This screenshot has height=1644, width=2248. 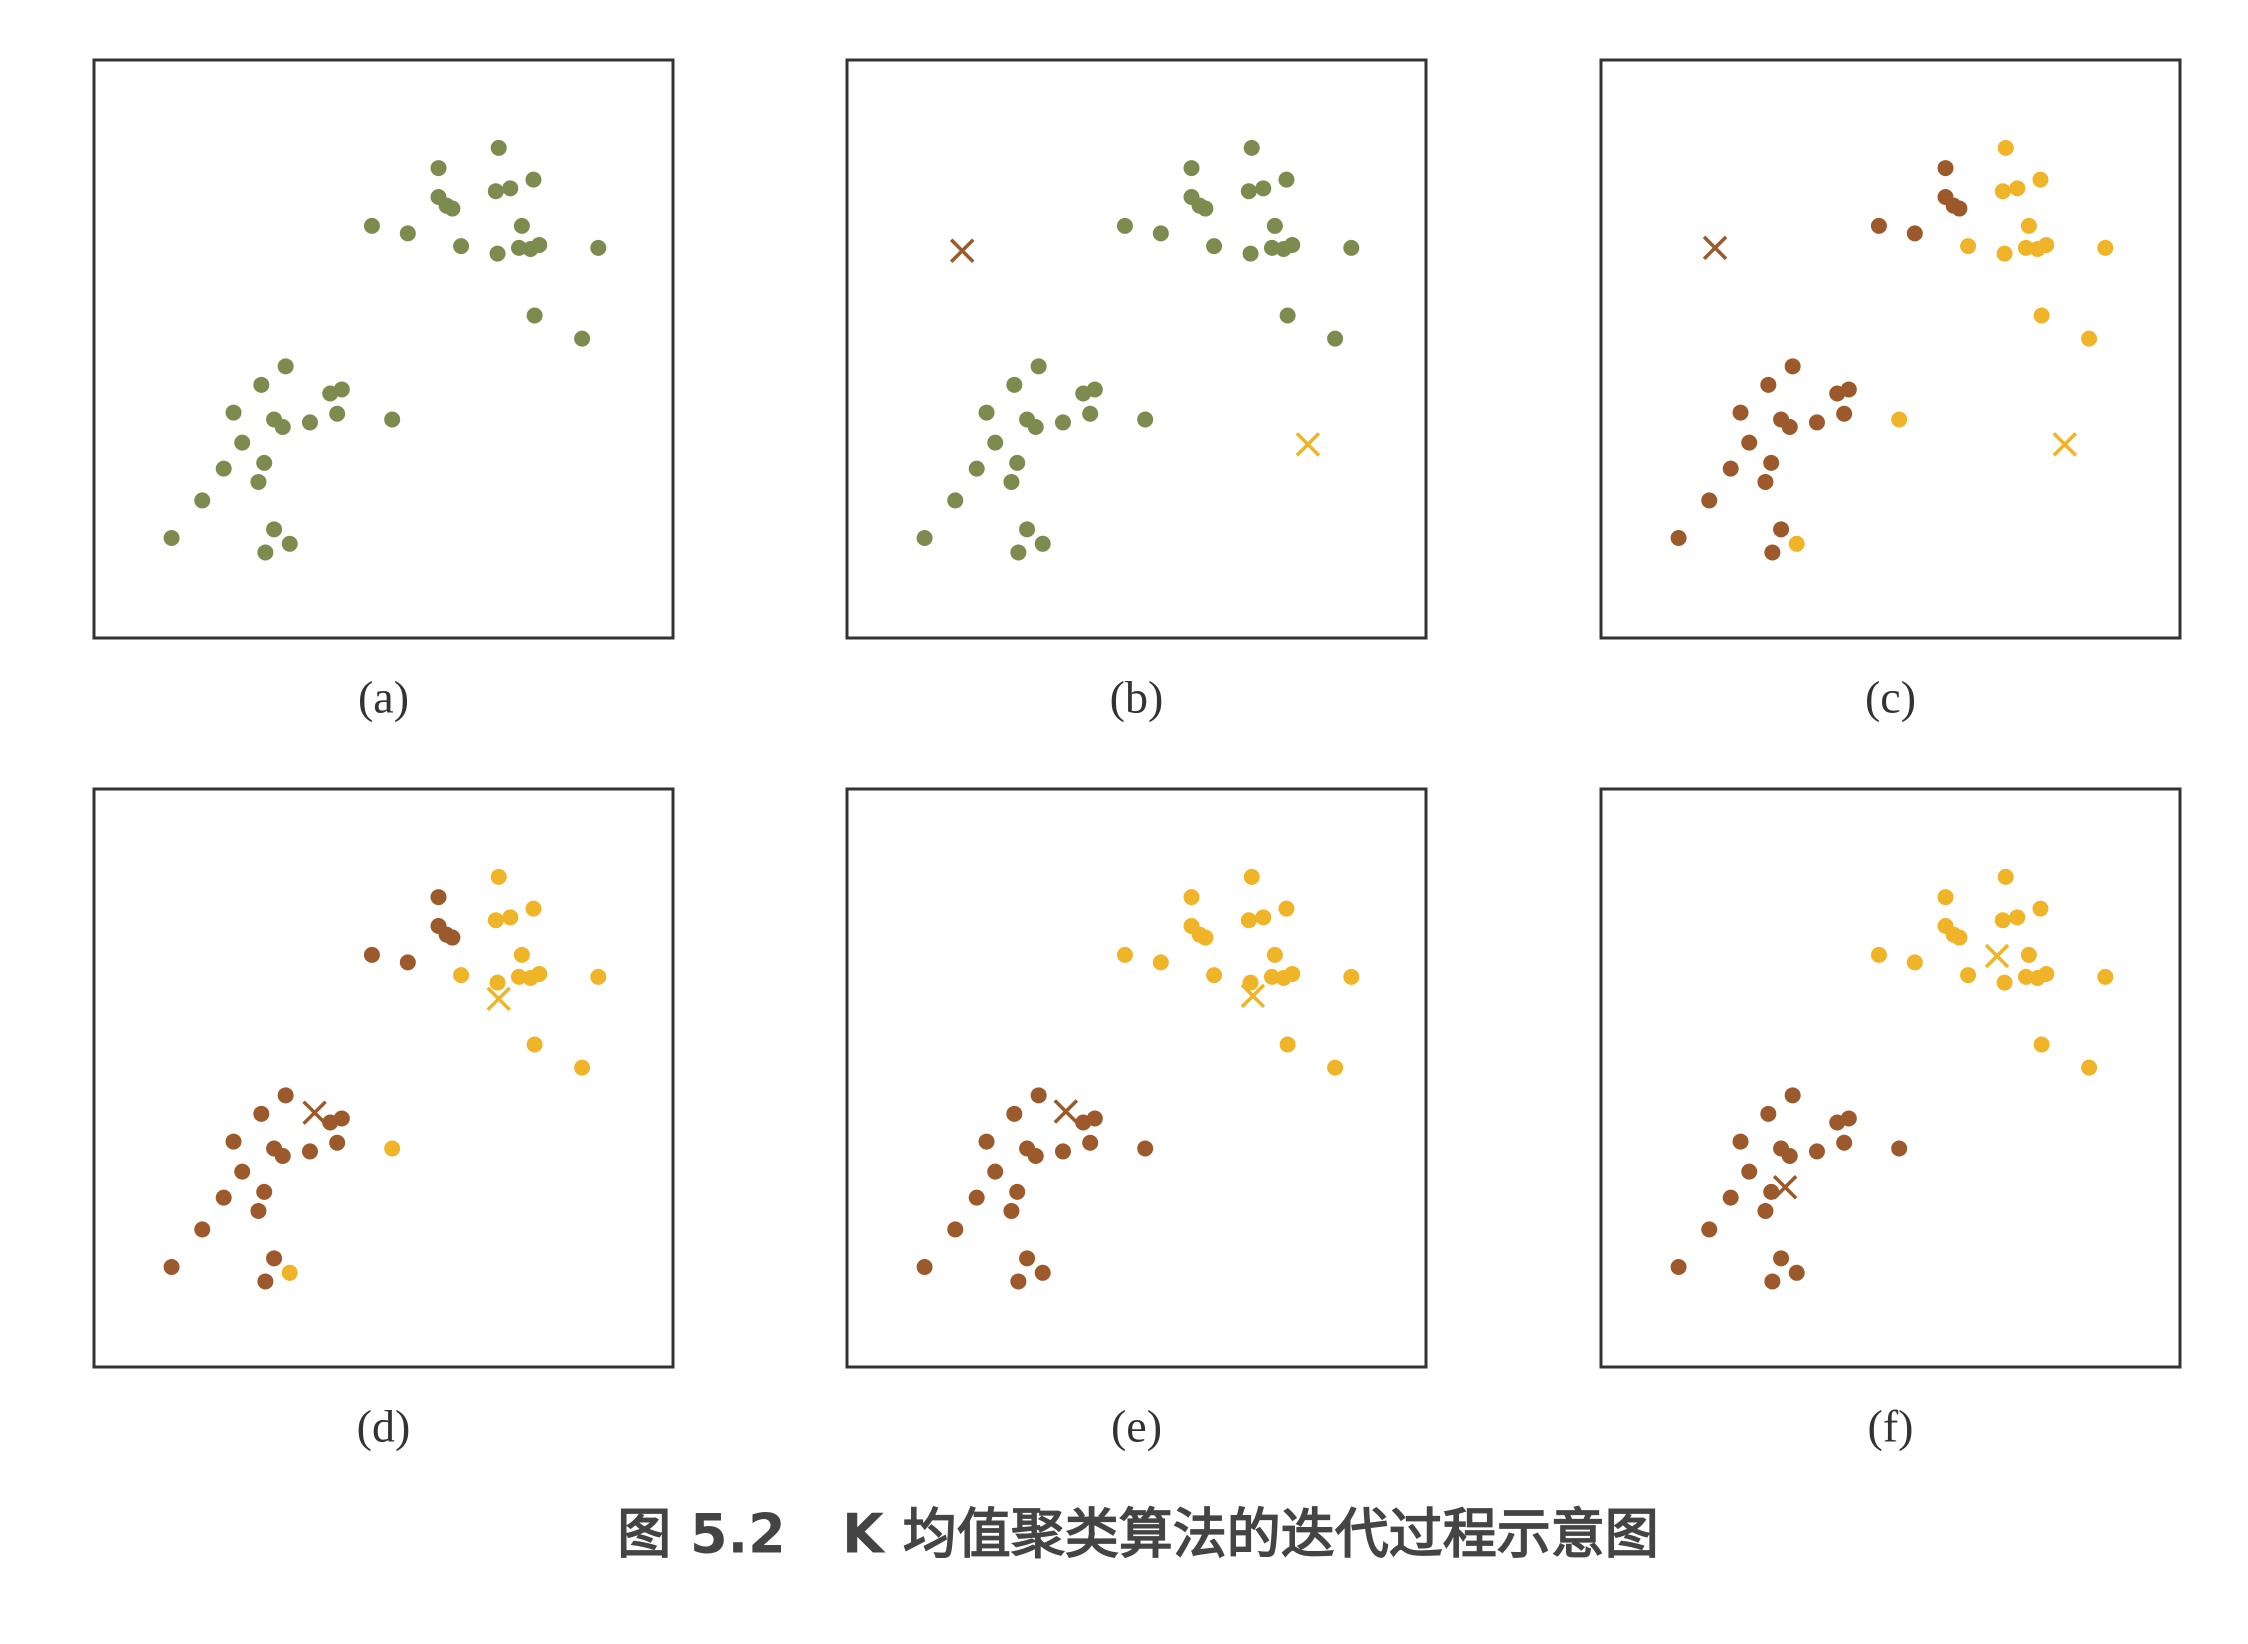 I want to click on panel: (c), so click(x=1890, y=390).